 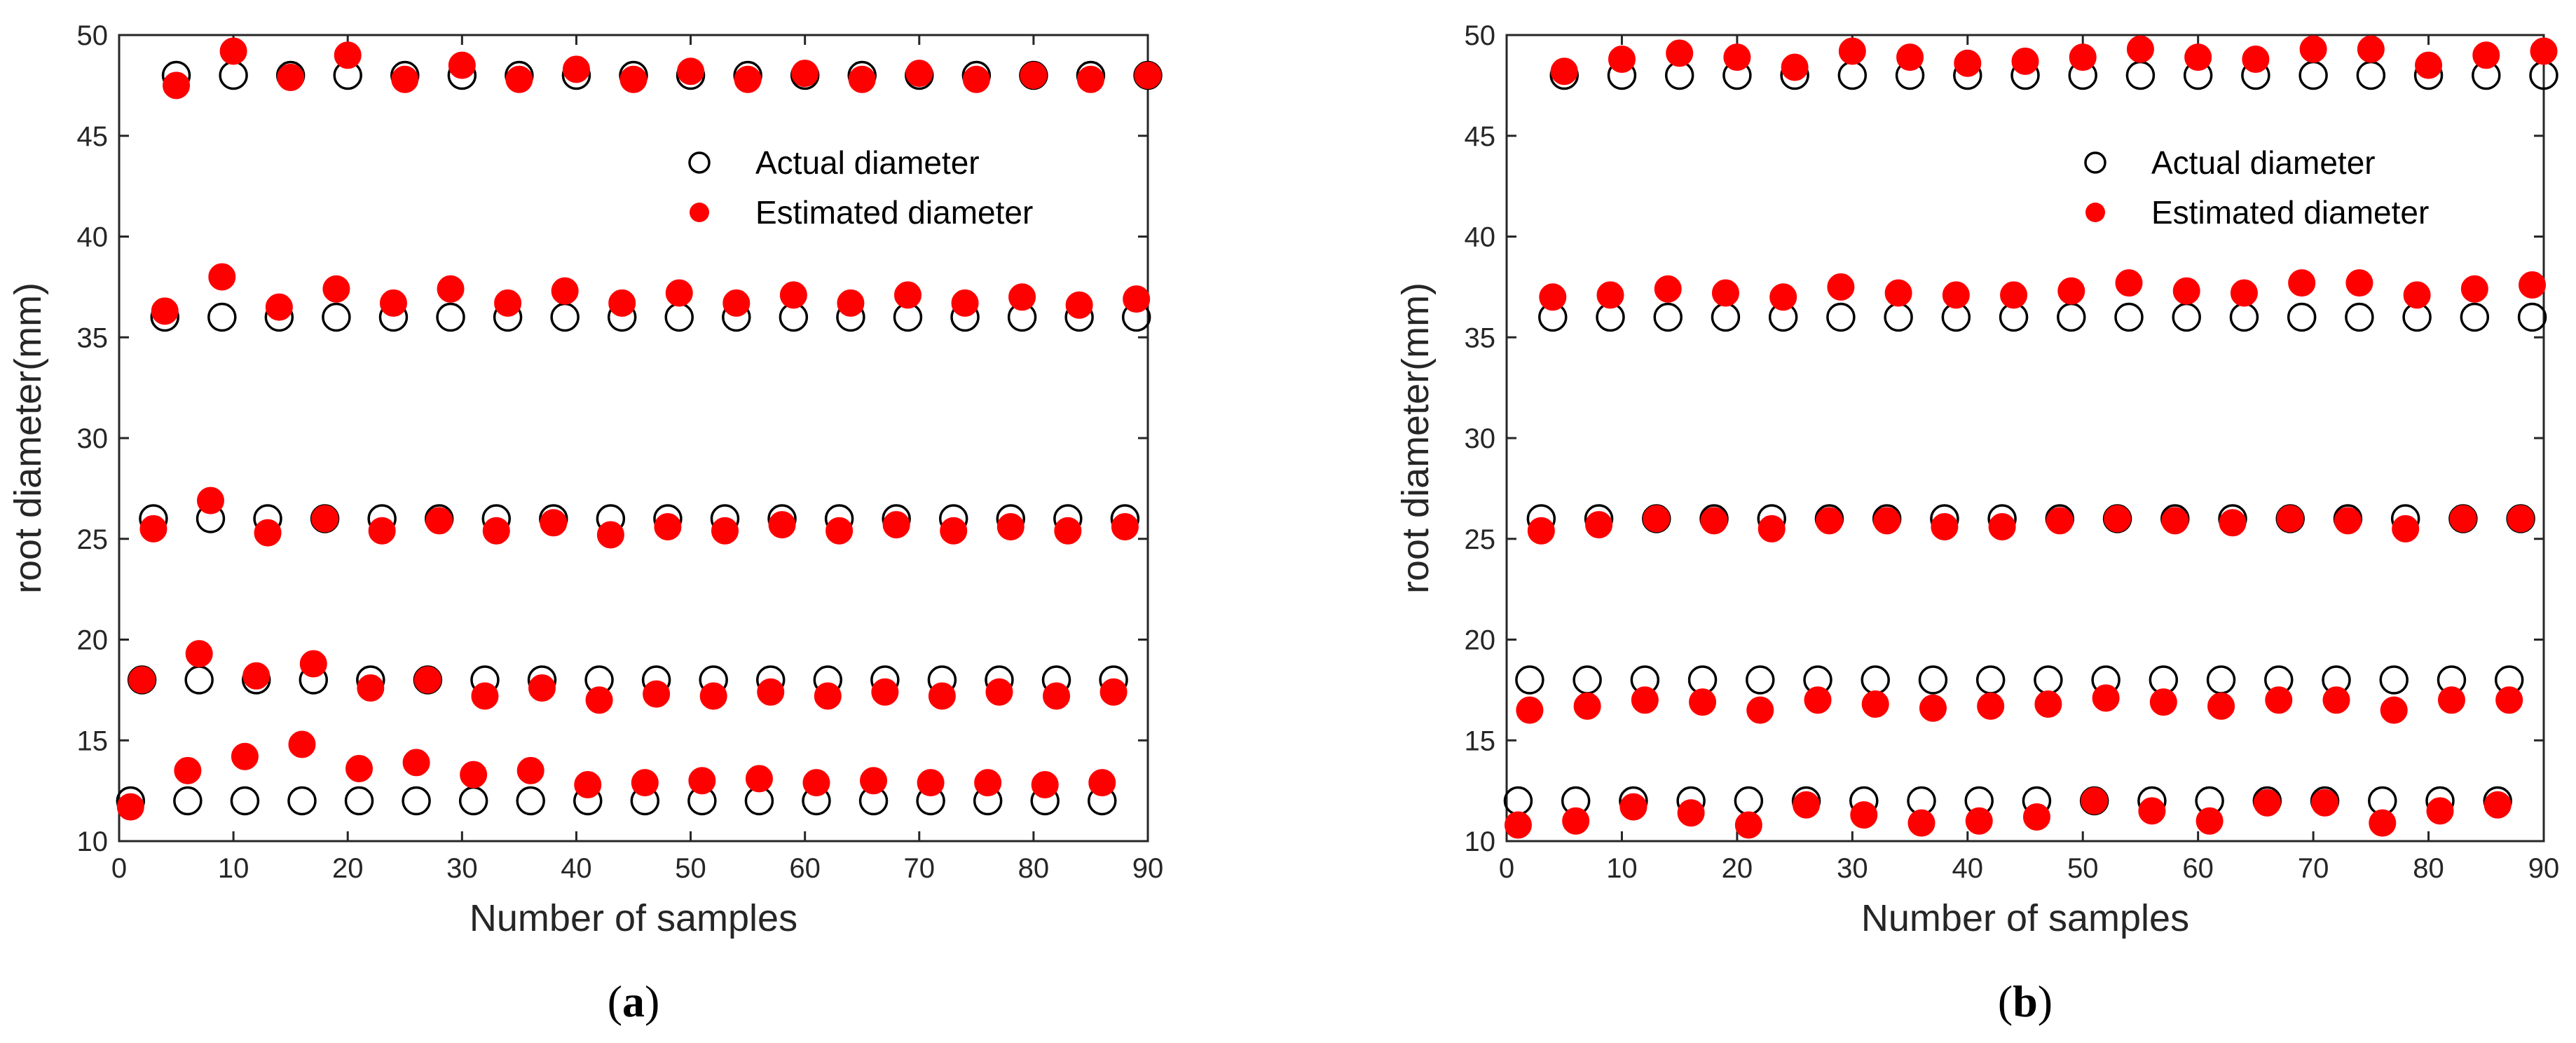 I want to click on y-tick-label: 40, so click(x=1481, y=237).